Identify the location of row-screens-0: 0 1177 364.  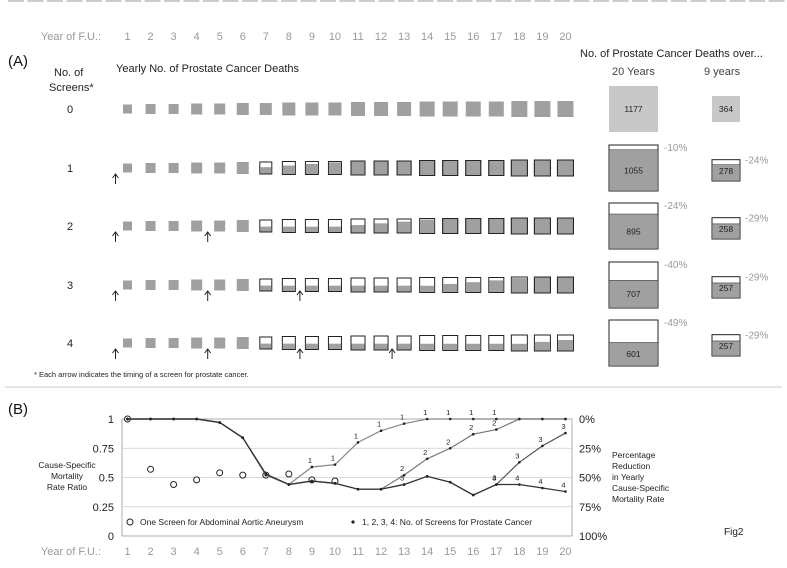
(403, 109).